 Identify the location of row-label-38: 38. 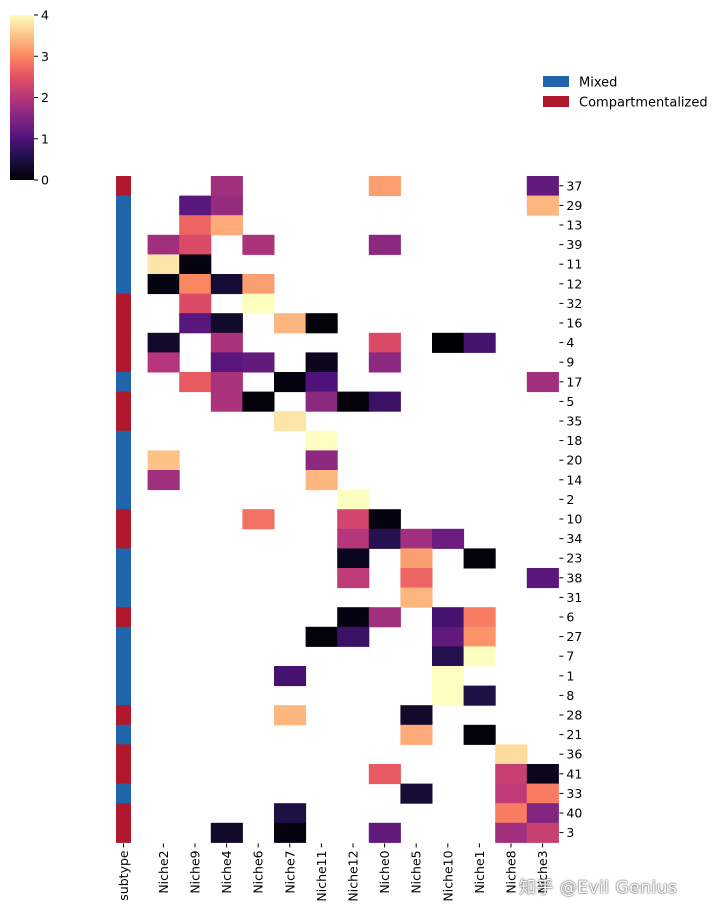
(574, 577).